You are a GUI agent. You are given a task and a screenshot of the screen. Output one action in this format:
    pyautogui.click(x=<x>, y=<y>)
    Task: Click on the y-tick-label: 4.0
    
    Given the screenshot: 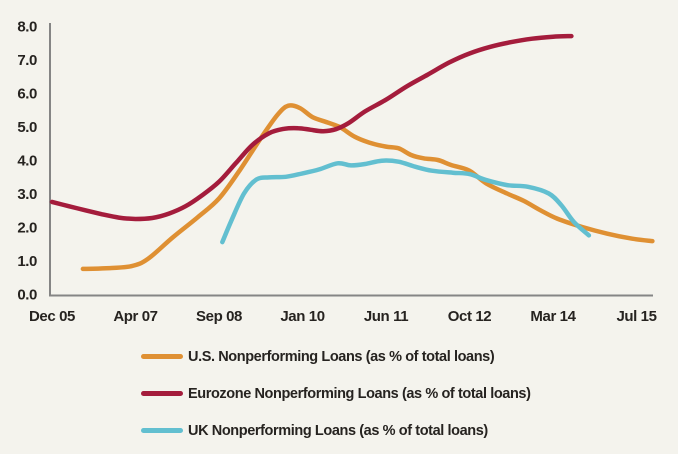 What is the action you would take?
    pyautogui.click(x=27, y=161)
    